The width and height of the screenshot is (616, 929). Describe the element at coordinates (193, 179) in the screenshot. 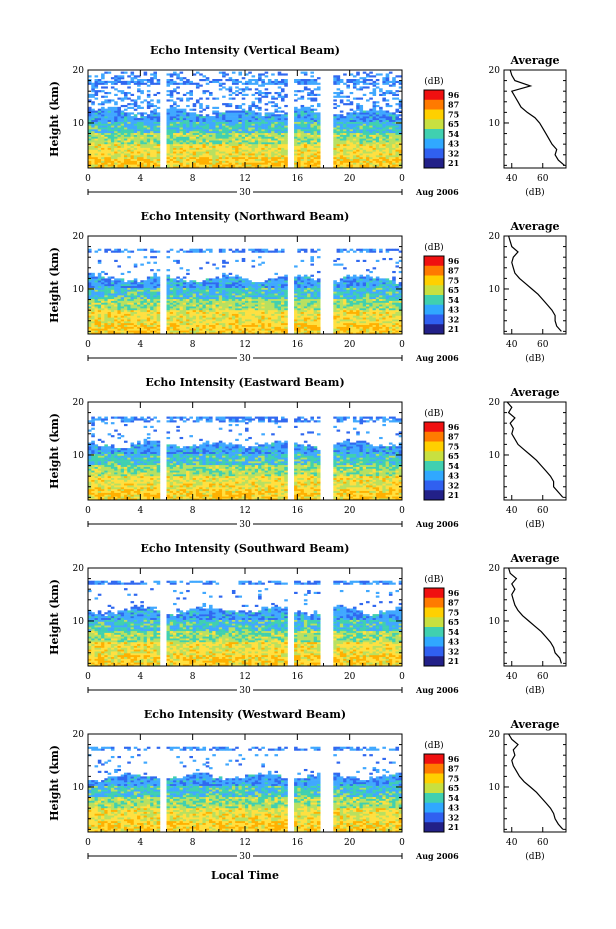

I see `x-tick-label: 8` at that location.